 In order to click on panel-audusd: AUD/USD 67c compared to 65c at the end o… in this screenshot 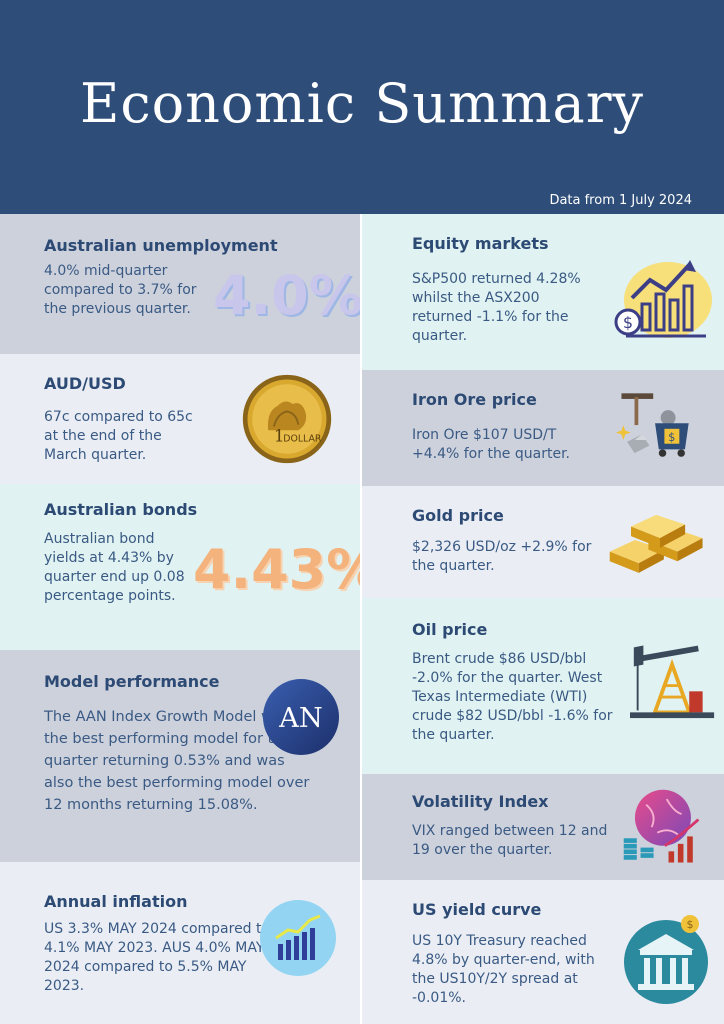, I will do `click(180, 419)`.